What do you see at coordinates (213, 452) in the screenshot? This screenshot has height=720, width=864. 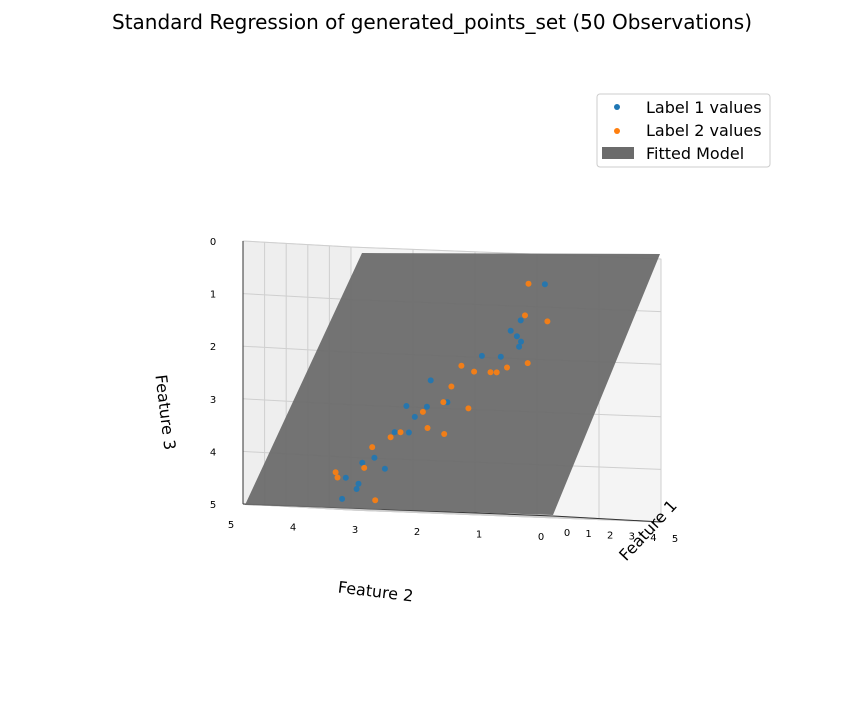 I see `z-tick-label: 4` at bounding box center [213, 452].